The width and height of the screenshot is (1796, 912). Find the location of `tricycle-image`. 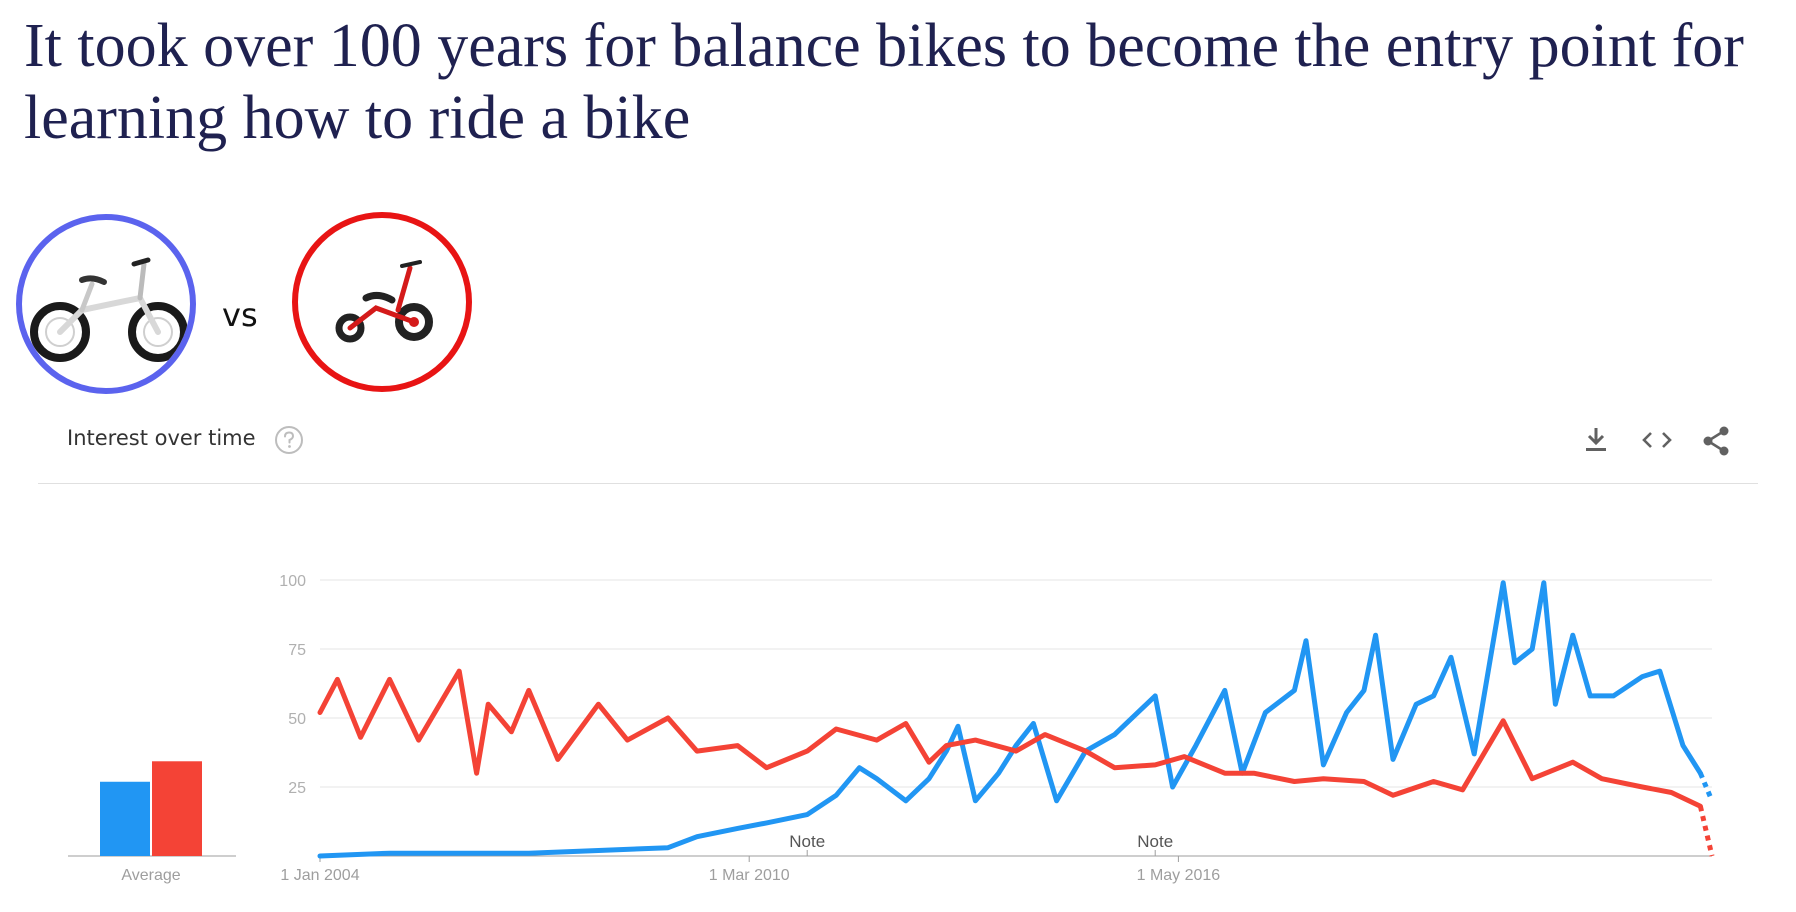

tricycle-image is located at coordinates (382, 302).